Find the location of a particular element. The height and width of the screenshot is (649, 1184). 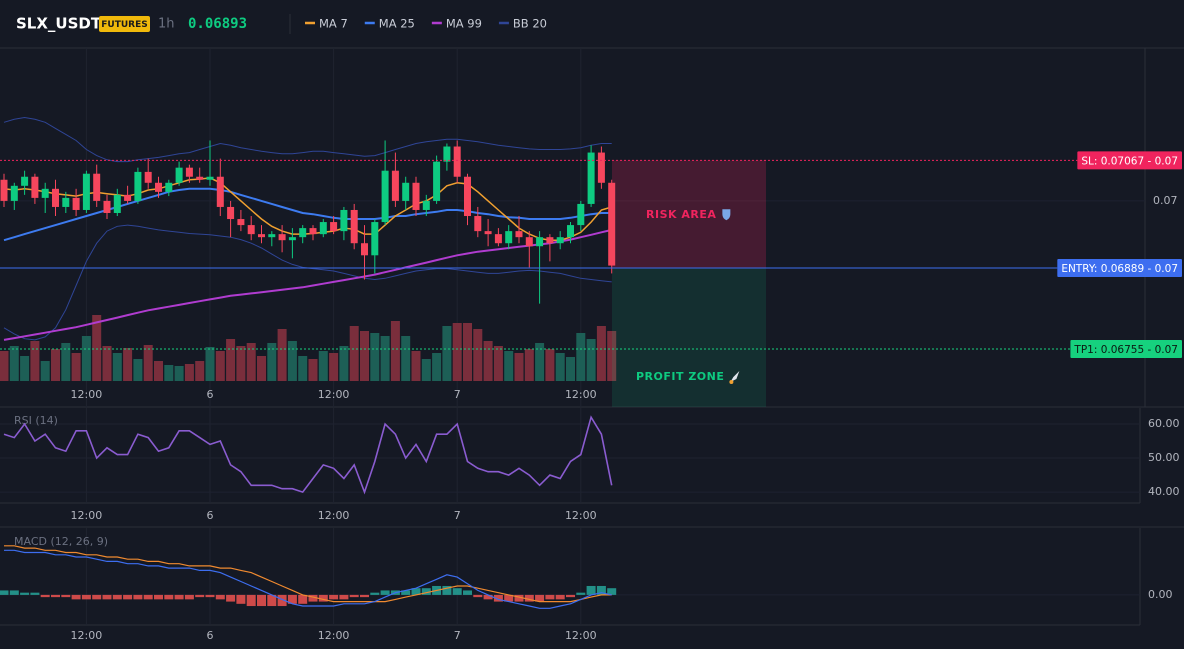

rocket-icon is located at coordinates (735, 376).